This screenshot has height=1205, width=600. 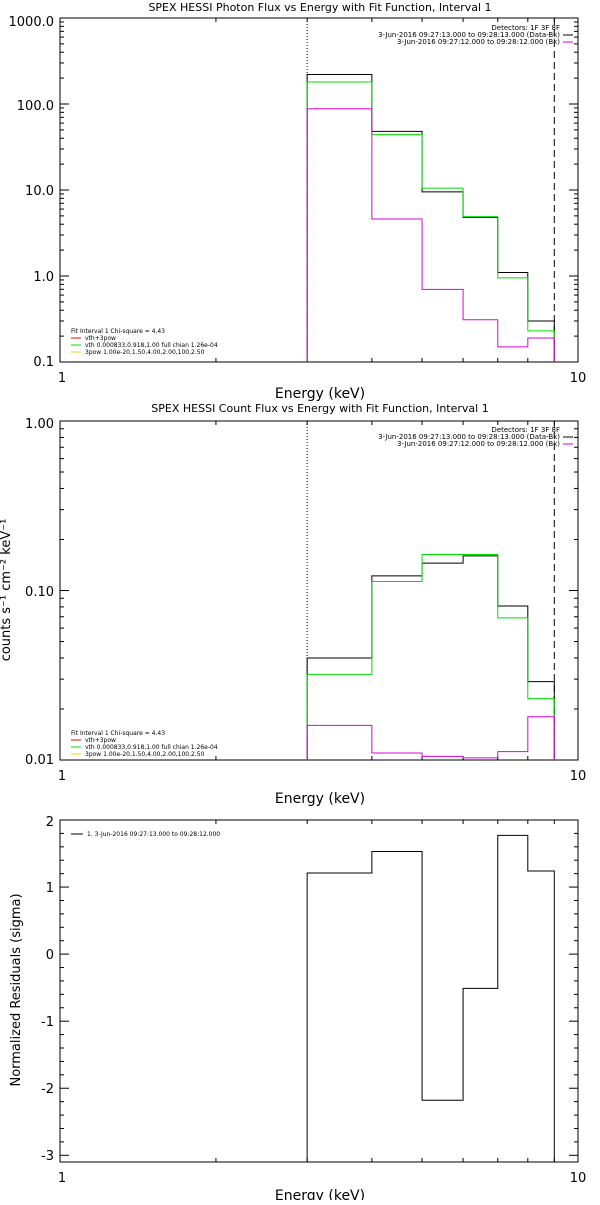 I want to click on photon-flux-ytick: 100.0, so click(x=35, y=106).